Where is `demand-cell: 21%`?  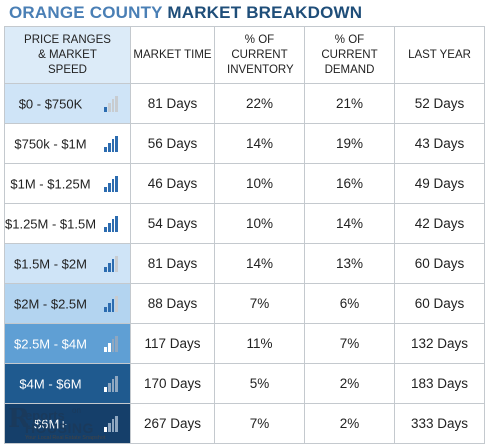 demand-cell: 21% is located at coordinates (349, 103).